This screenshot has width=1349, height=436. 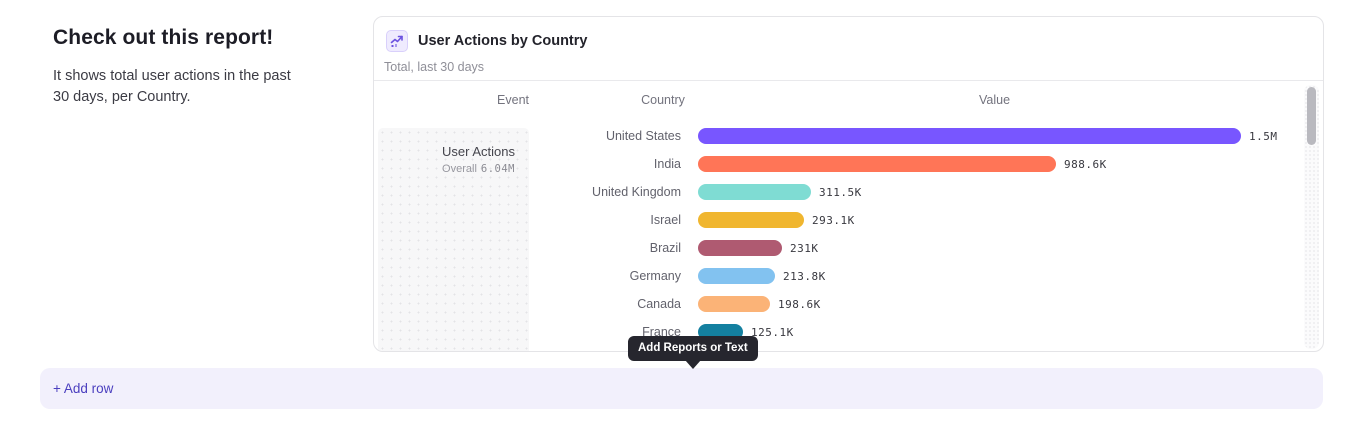 I want to click on column-header-value: Value, so click(x=995, y=100).